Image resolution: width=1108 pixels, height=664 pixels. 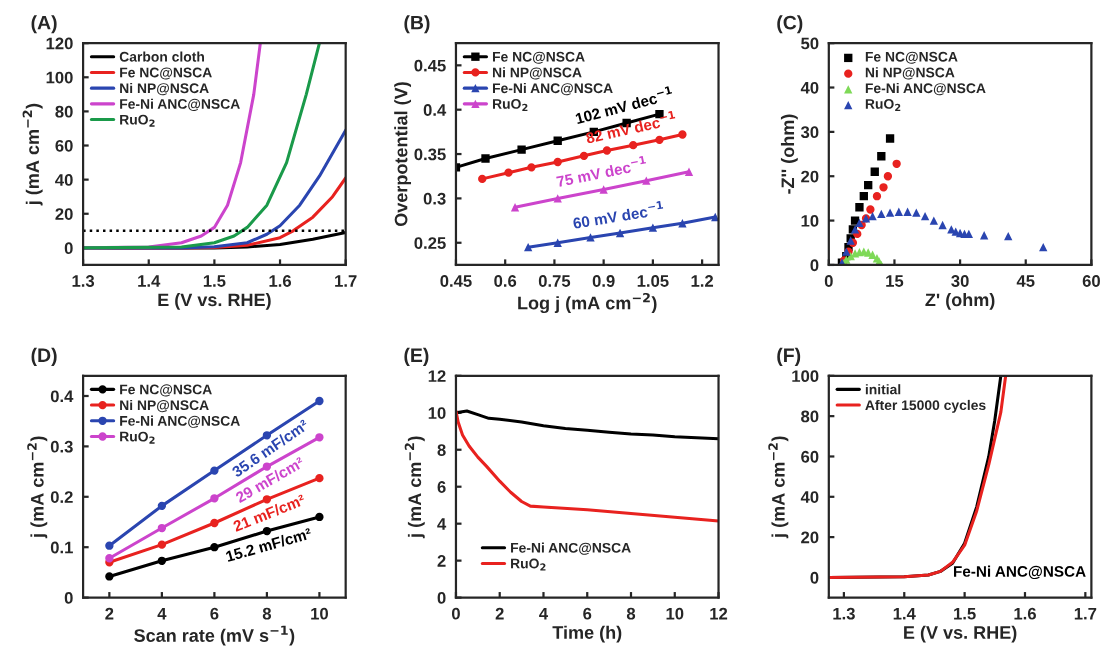 What do you see at coordinates (430, 65) in the screenshot?
I see `y-tick-label: 0.45` at bounding box center [430, 65].